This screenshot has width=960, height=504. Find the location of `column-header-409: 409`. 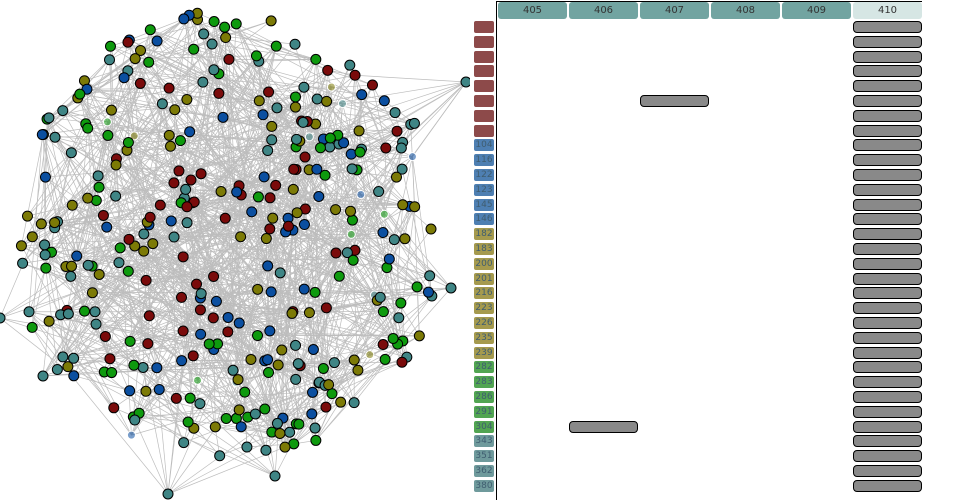

column-header-409: 409 is located at coordinates (816, 10).